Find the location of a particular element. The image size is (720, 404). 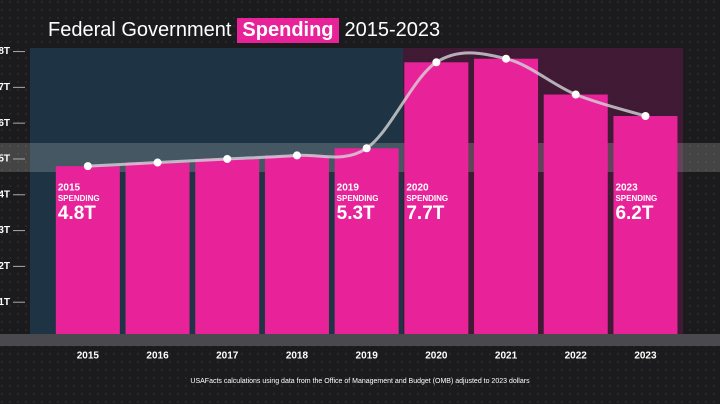

x-tick-label: 2016 is located at coordinates (157, 356).